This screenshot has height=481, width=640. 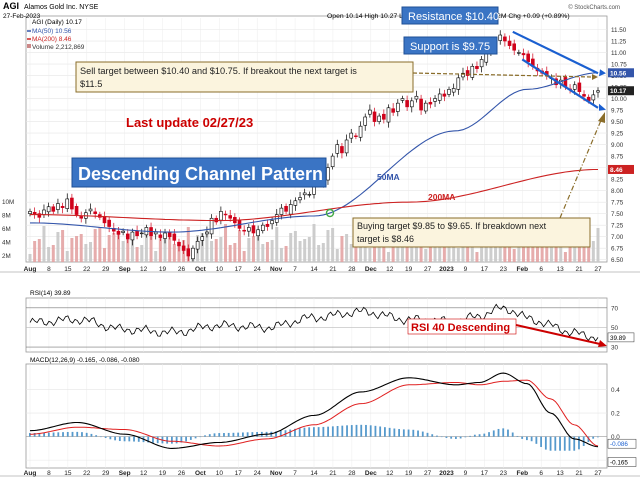 I want to click on x-tick-label: Sep, so click(x=125, y=473).